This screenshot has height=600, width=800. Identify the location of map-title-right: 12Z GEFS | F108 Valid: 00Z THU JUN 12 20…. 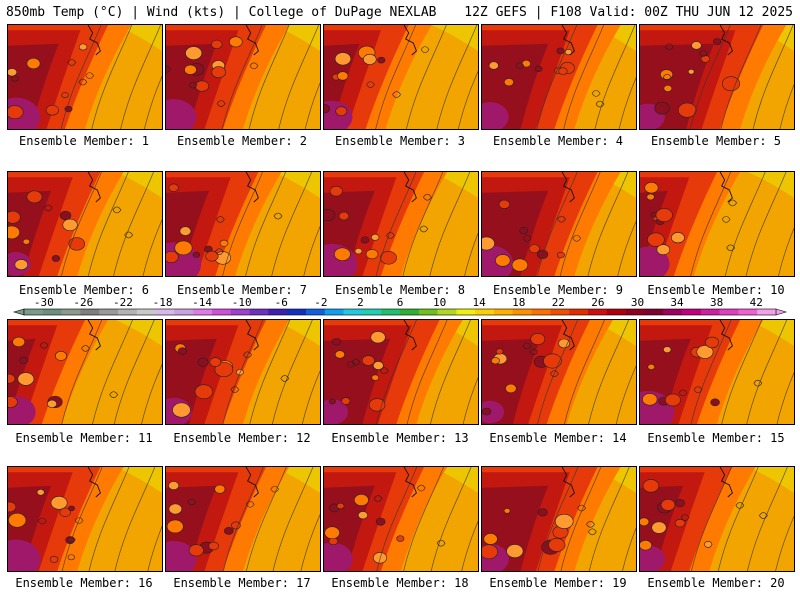
(628, 12).